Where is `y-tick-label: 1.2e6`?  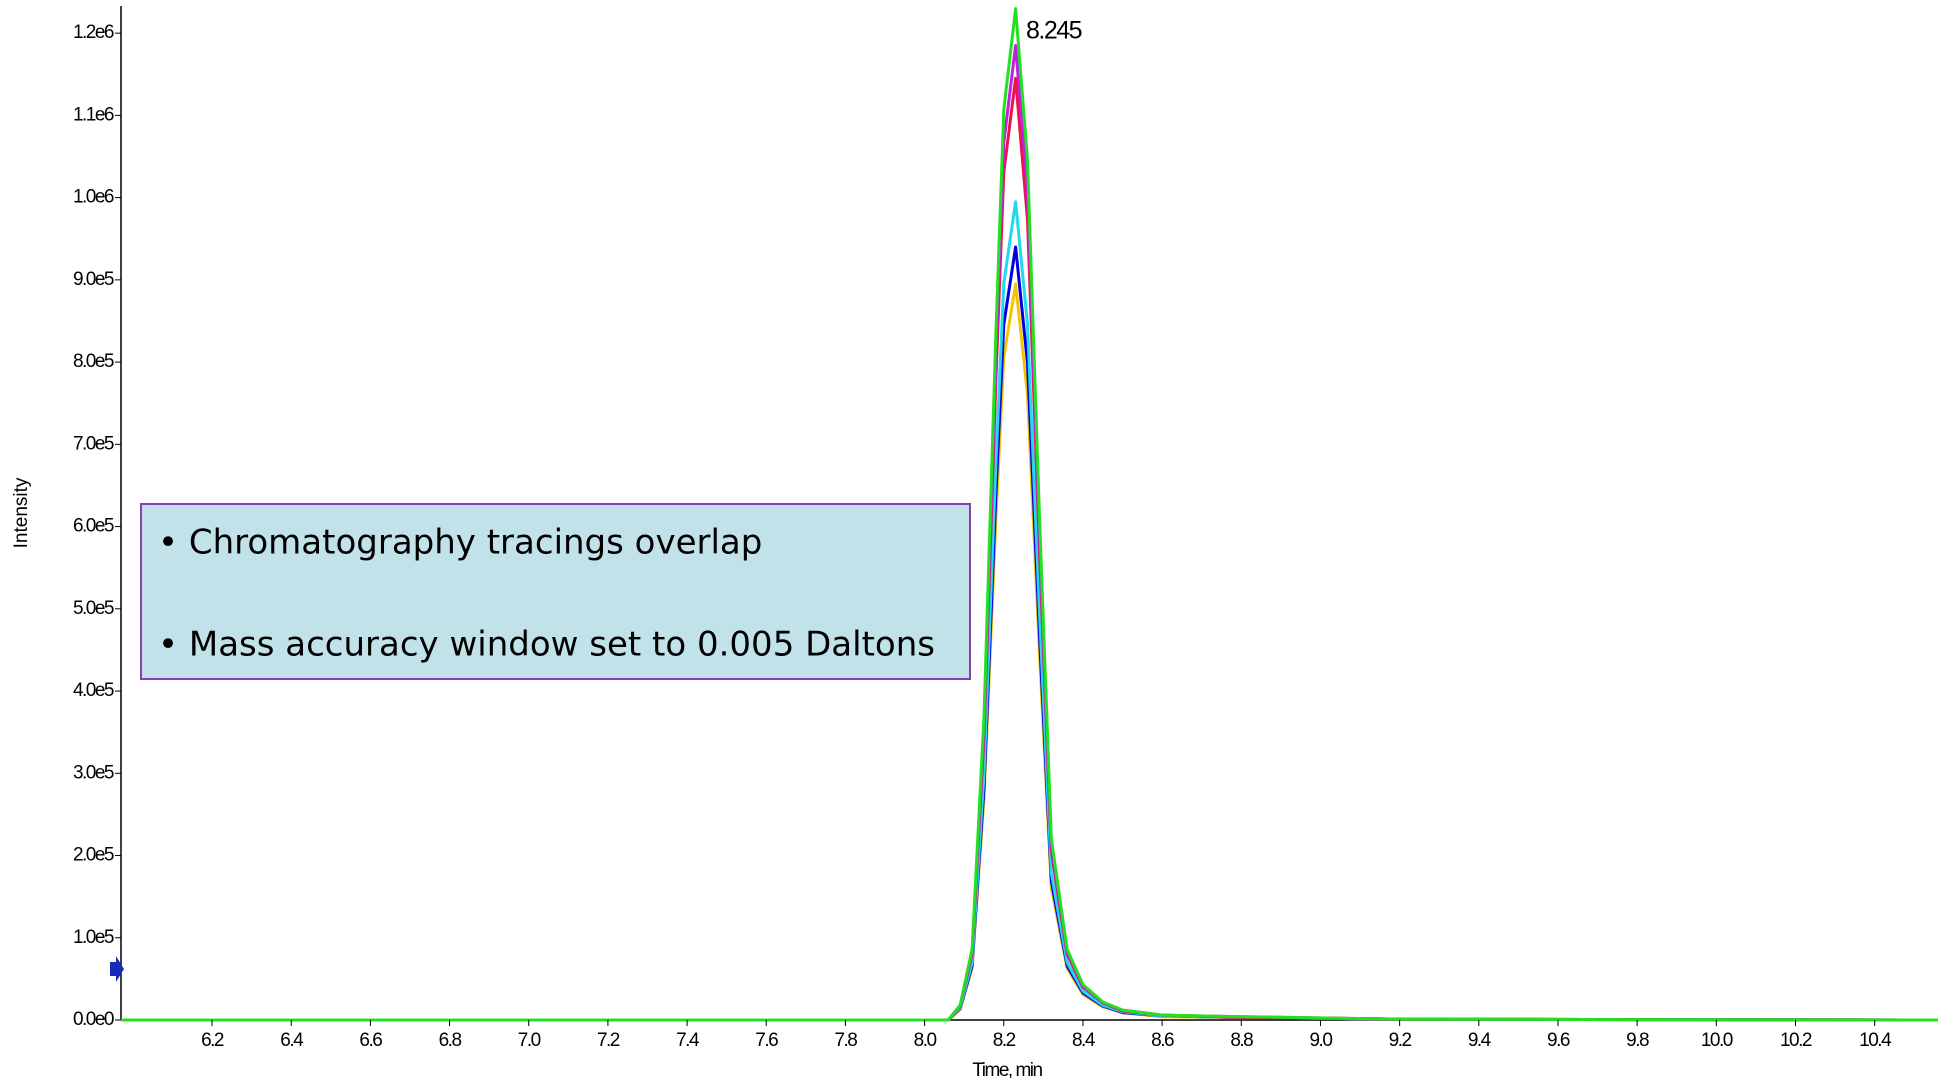
y-tick-label: 1.2e6 is located at coordinates (93, 32).